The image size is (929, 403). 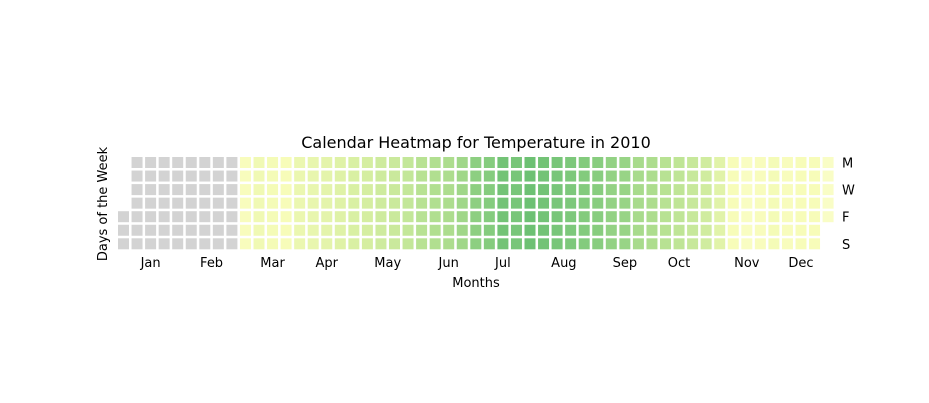 I want to click on month-tick-labels: Jan Feb Mar Apr May Jun Jul Aug Sep Oct Nov Dec, so click(x=477, y=263).